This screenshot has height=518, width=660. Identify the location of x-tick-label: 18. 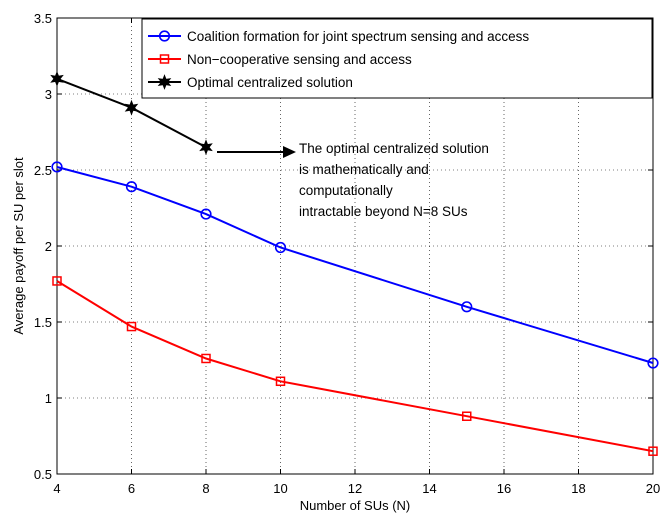
(578, 488).